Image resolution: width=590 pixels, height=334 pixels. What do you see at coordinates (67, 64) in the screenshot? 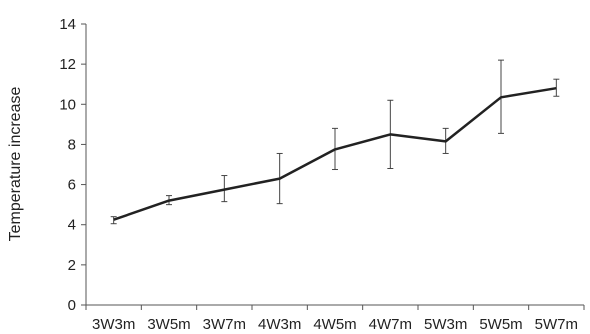
I see `y-tick-label: 12` at bounding box center [67, 64].